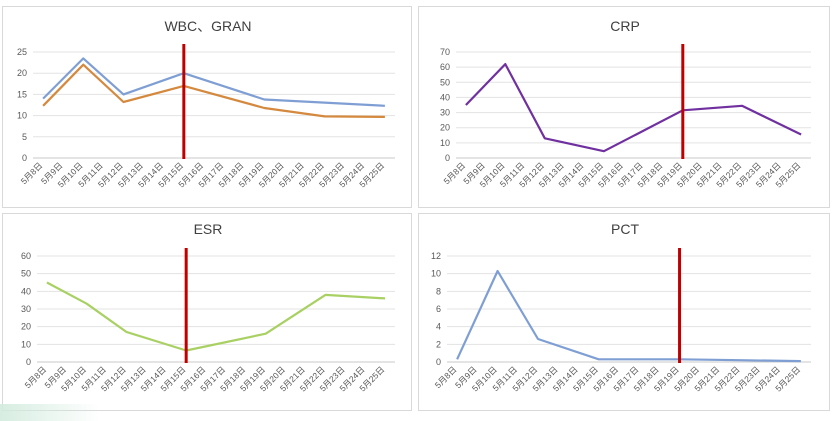  I want to click on chart-title: ESR, so click(208, 229).